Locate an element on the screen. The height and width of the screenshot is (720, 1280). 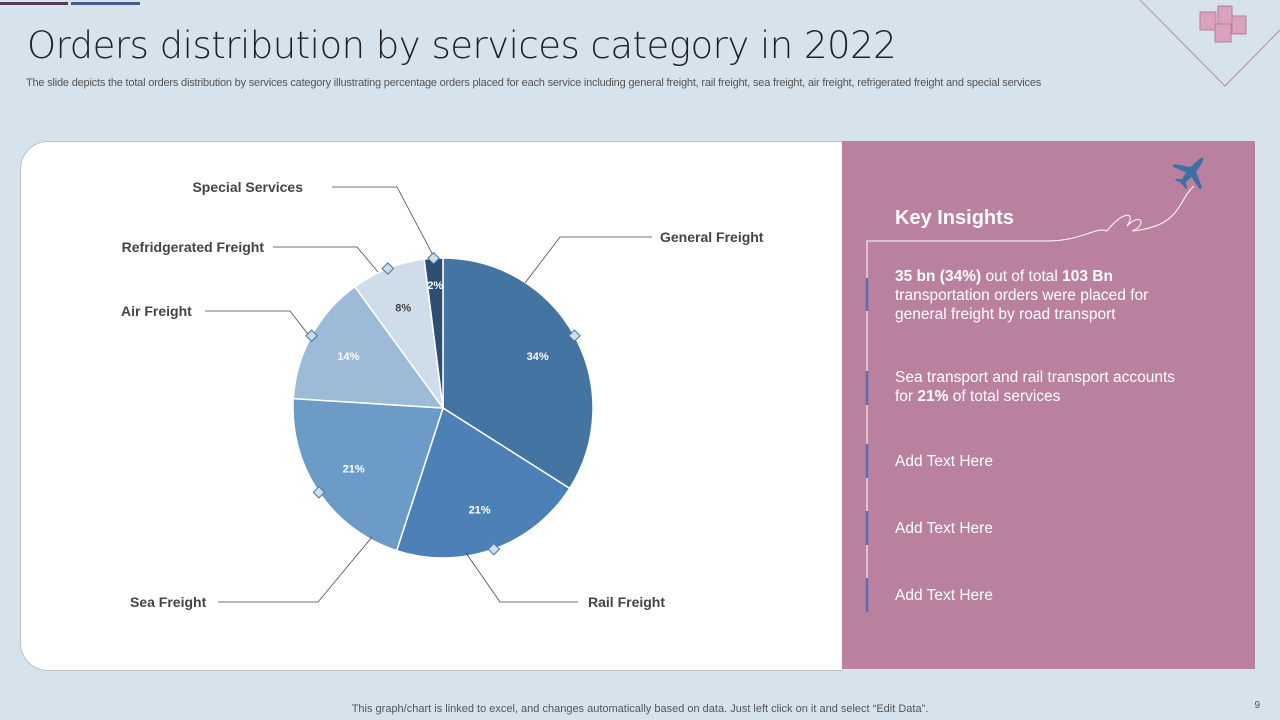
data-label-sea-freight: 21% is located at coordinates (354, 470).